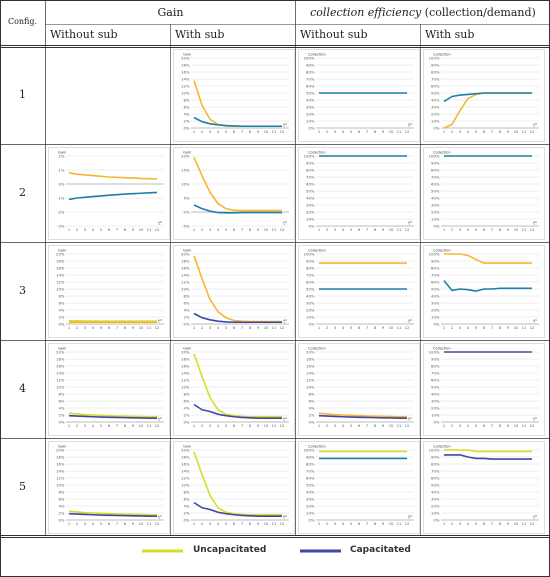  I want to click on legend-cap-label: Capacitated, so click(380, 550).